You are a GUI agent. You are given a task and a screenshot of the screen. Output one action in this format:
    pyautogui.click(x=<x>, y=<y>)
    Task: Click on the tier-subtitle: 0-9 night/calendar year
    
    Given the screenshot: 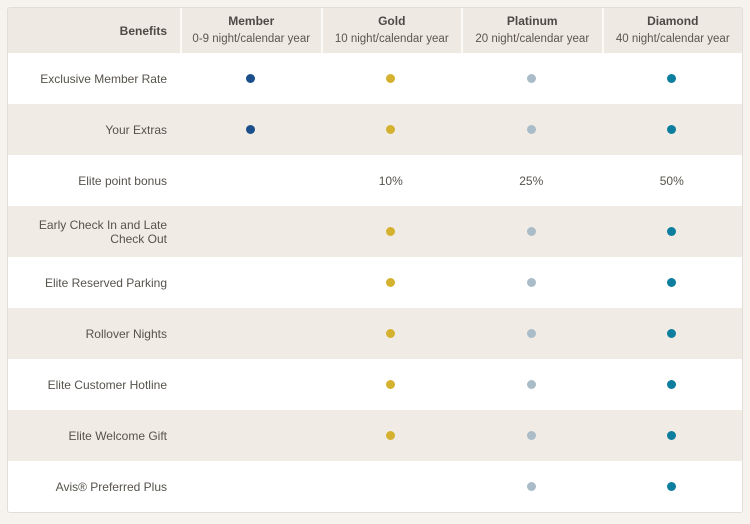 What is the action you would take?
    pyautogui.click(x=251, y=38)
    